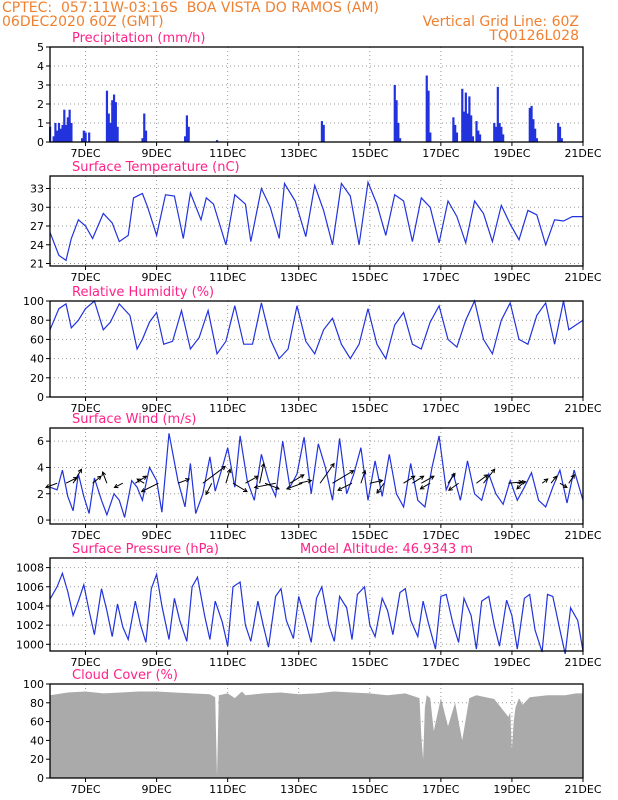  I want to click on y-tick-label: 1, so click(40, 123).